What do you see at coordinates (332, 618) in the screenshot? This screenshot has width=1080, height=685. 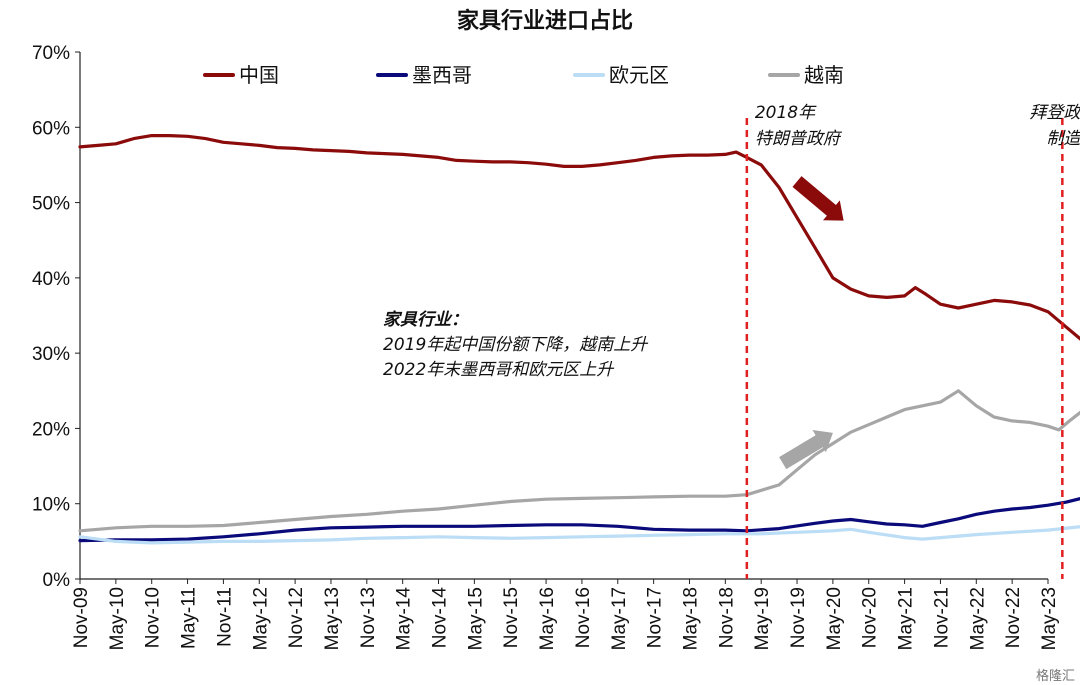 I see `x-tick-label: May-13` at bounding box center [332, 618].